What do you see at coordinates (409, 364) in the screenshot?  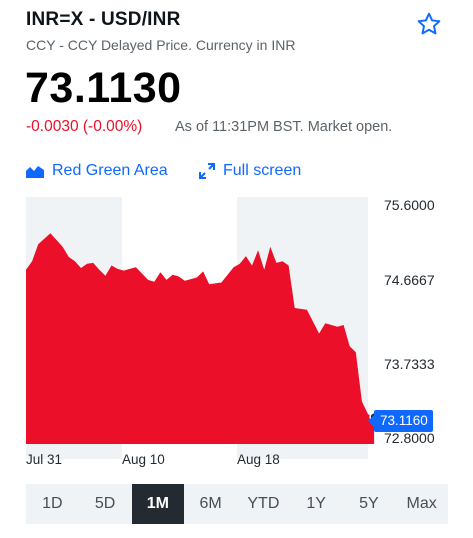 I see `y-tick-label: 73.7333` at bounding box center [409, 364].